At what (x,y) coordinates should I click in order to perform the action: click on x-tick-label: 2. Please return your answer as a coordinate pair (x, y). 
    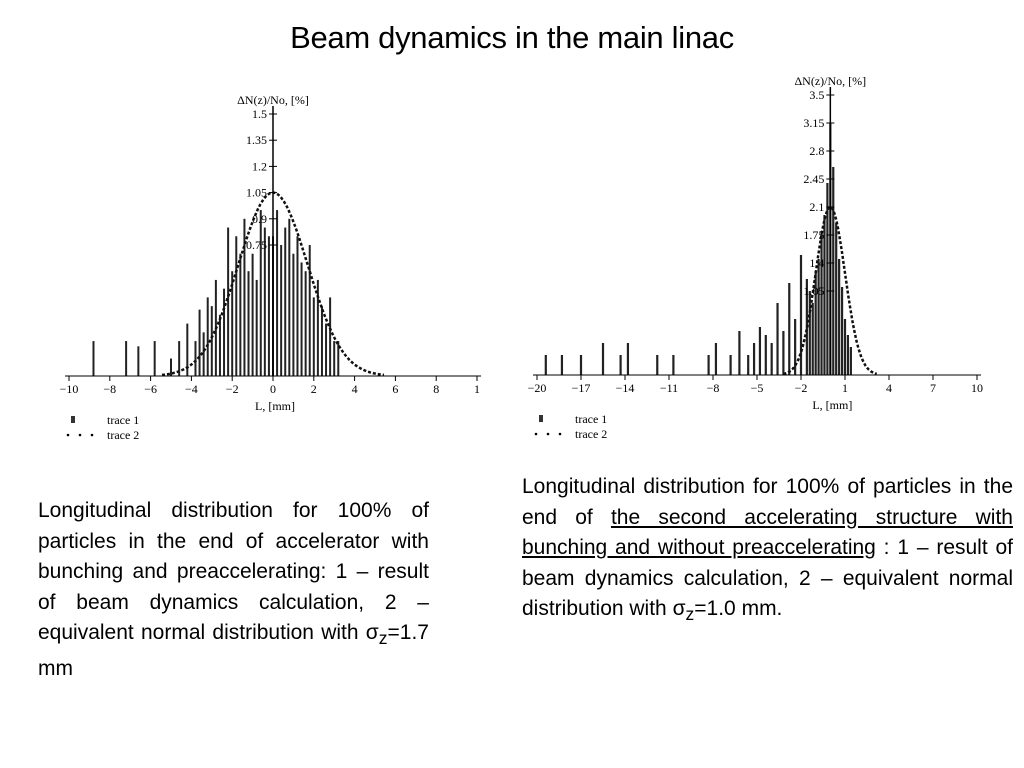
    Looking at the image, I should click on (314, 389).